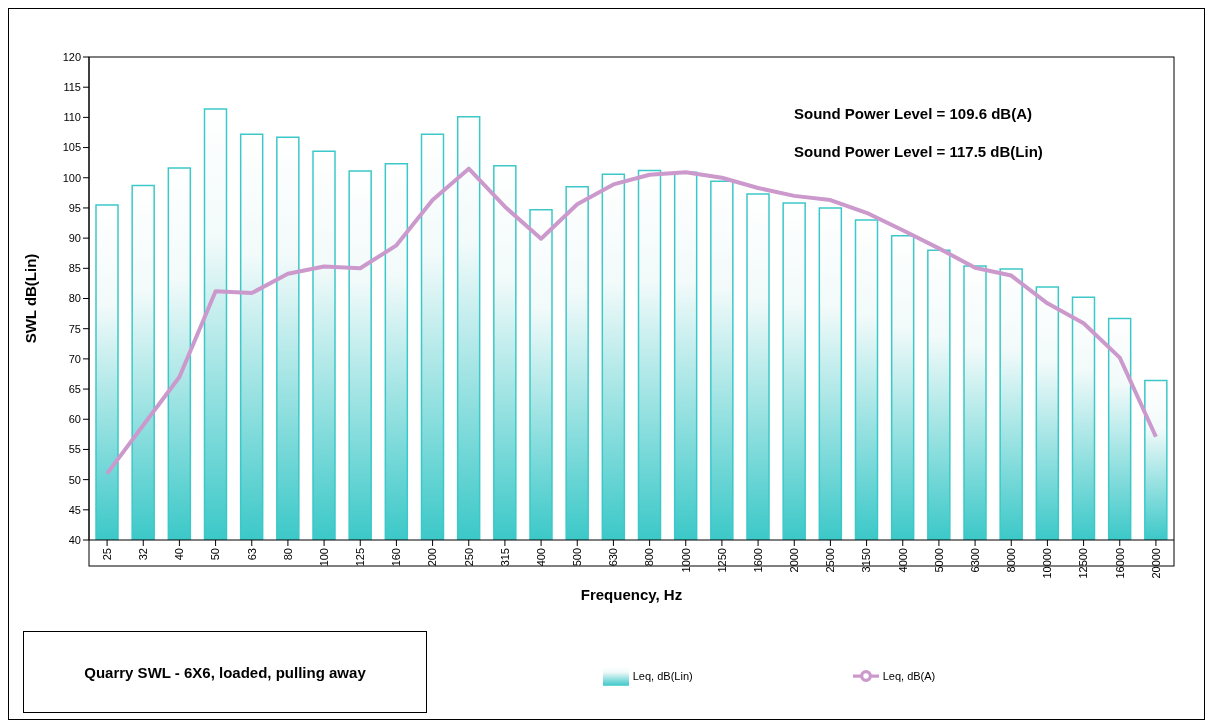  Describe the element at coordinates (662, 676) in the screenshot. I see `legend-label: Leq, dB(Lin)` at that location.